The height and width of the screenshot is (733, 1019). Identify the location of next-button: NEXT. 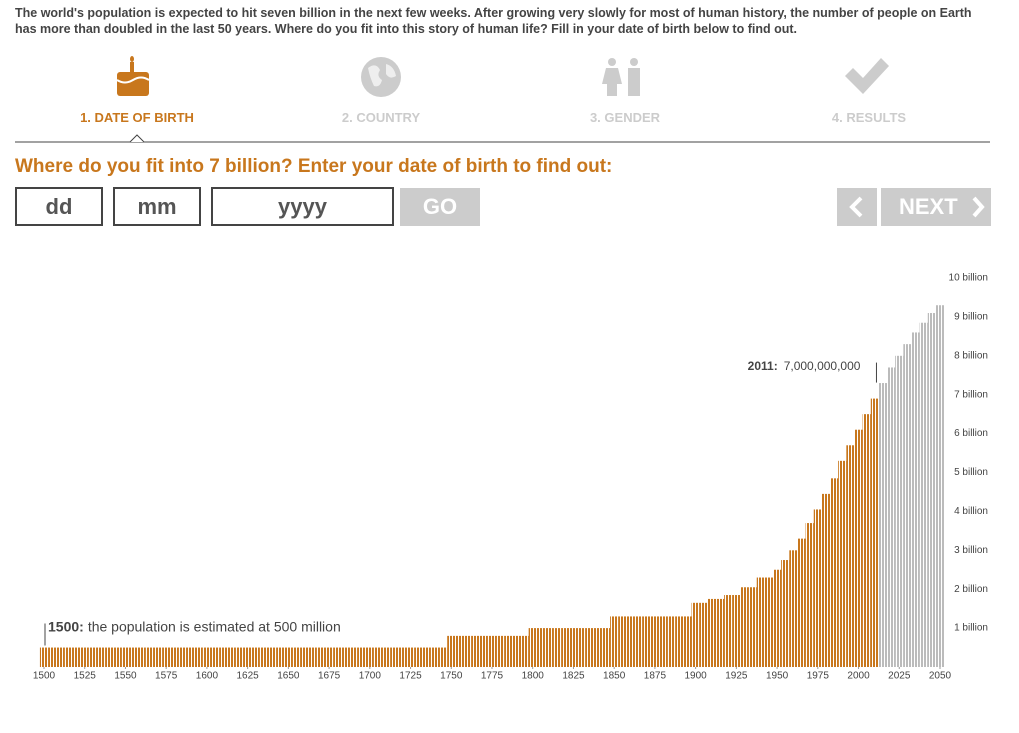
(936, 207).